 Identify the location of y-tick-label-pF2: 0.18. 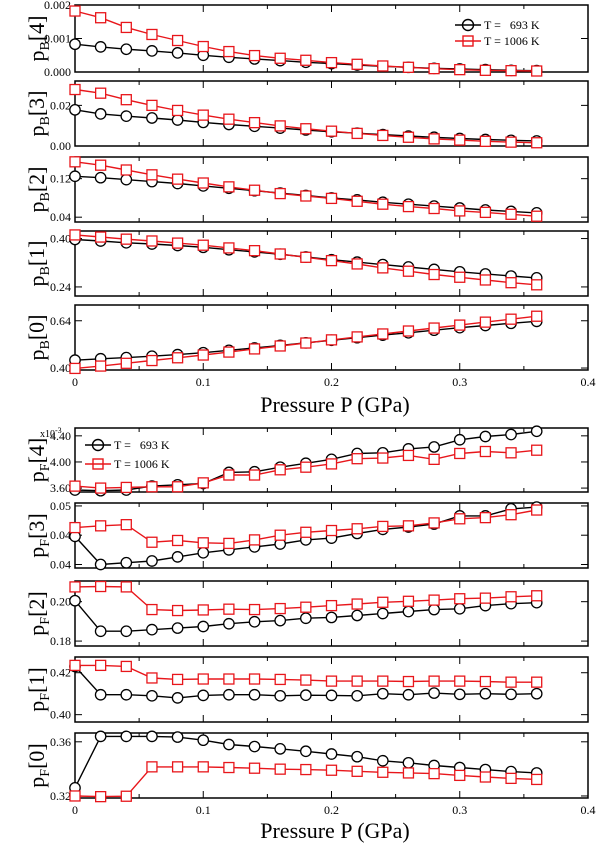
(60, 641).